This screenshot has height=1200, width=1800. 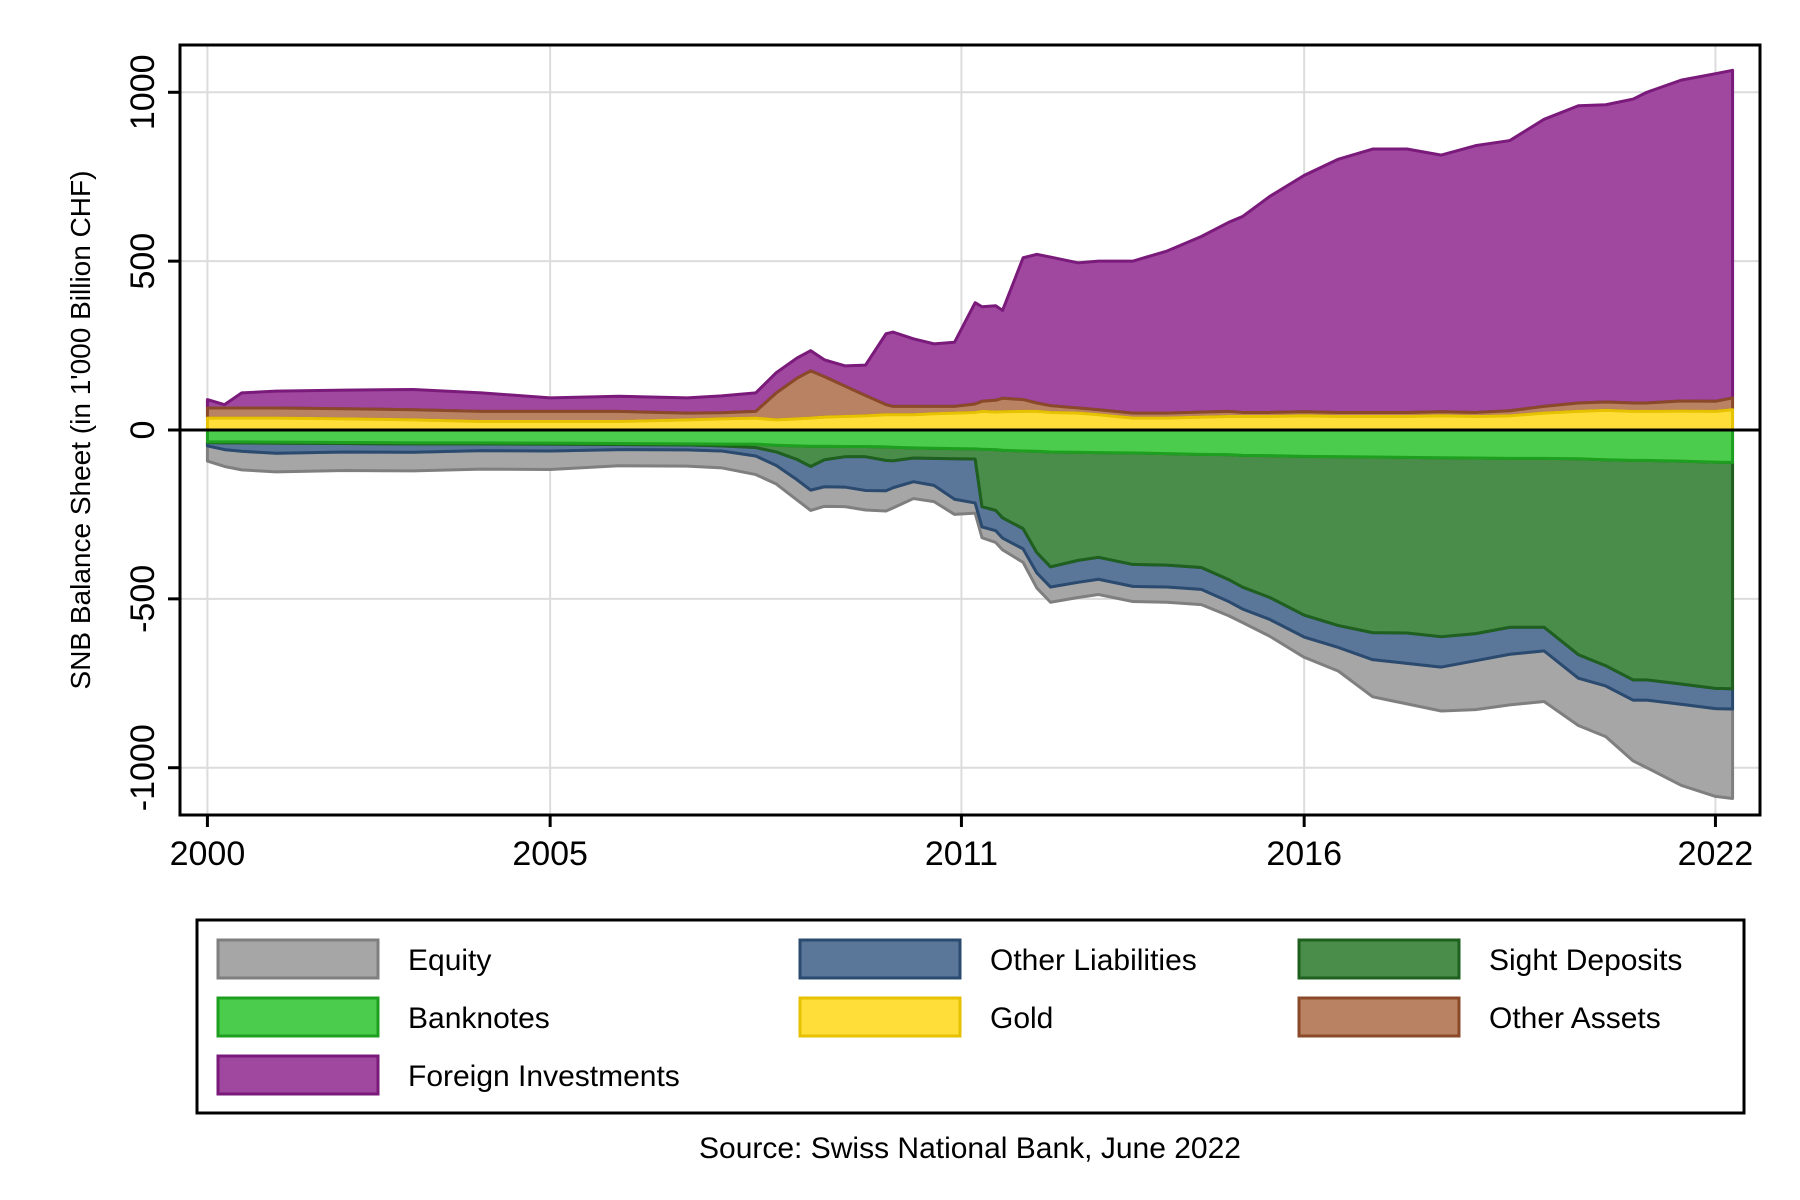 I want to click on source-note: Source: Swiss National Bank, June 2022, so click(x=970, y=1148).